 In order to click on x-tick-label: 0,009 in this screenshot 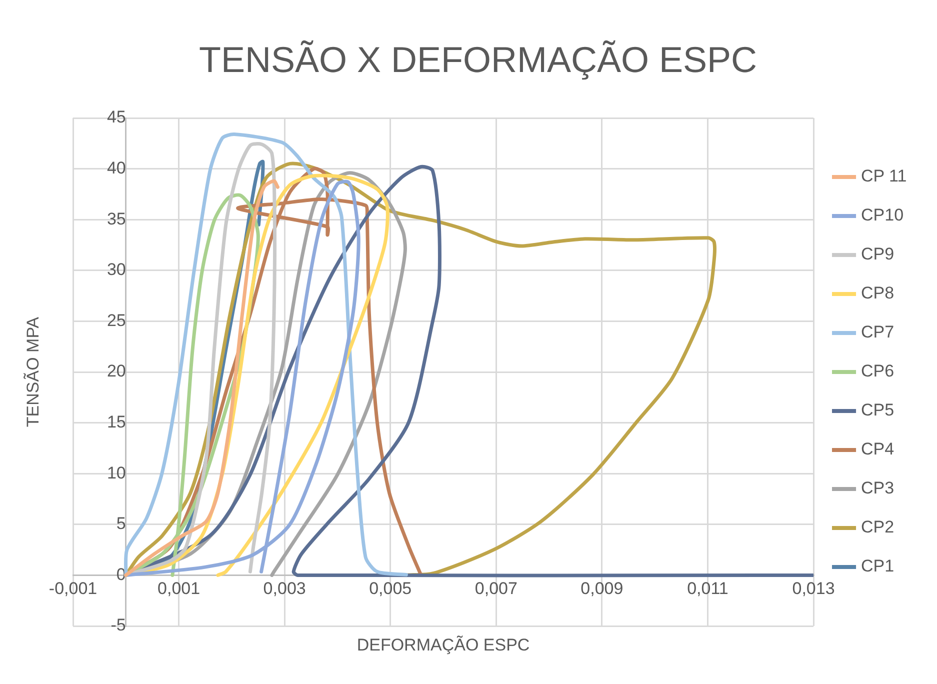, I will do `click(602, 588)`.